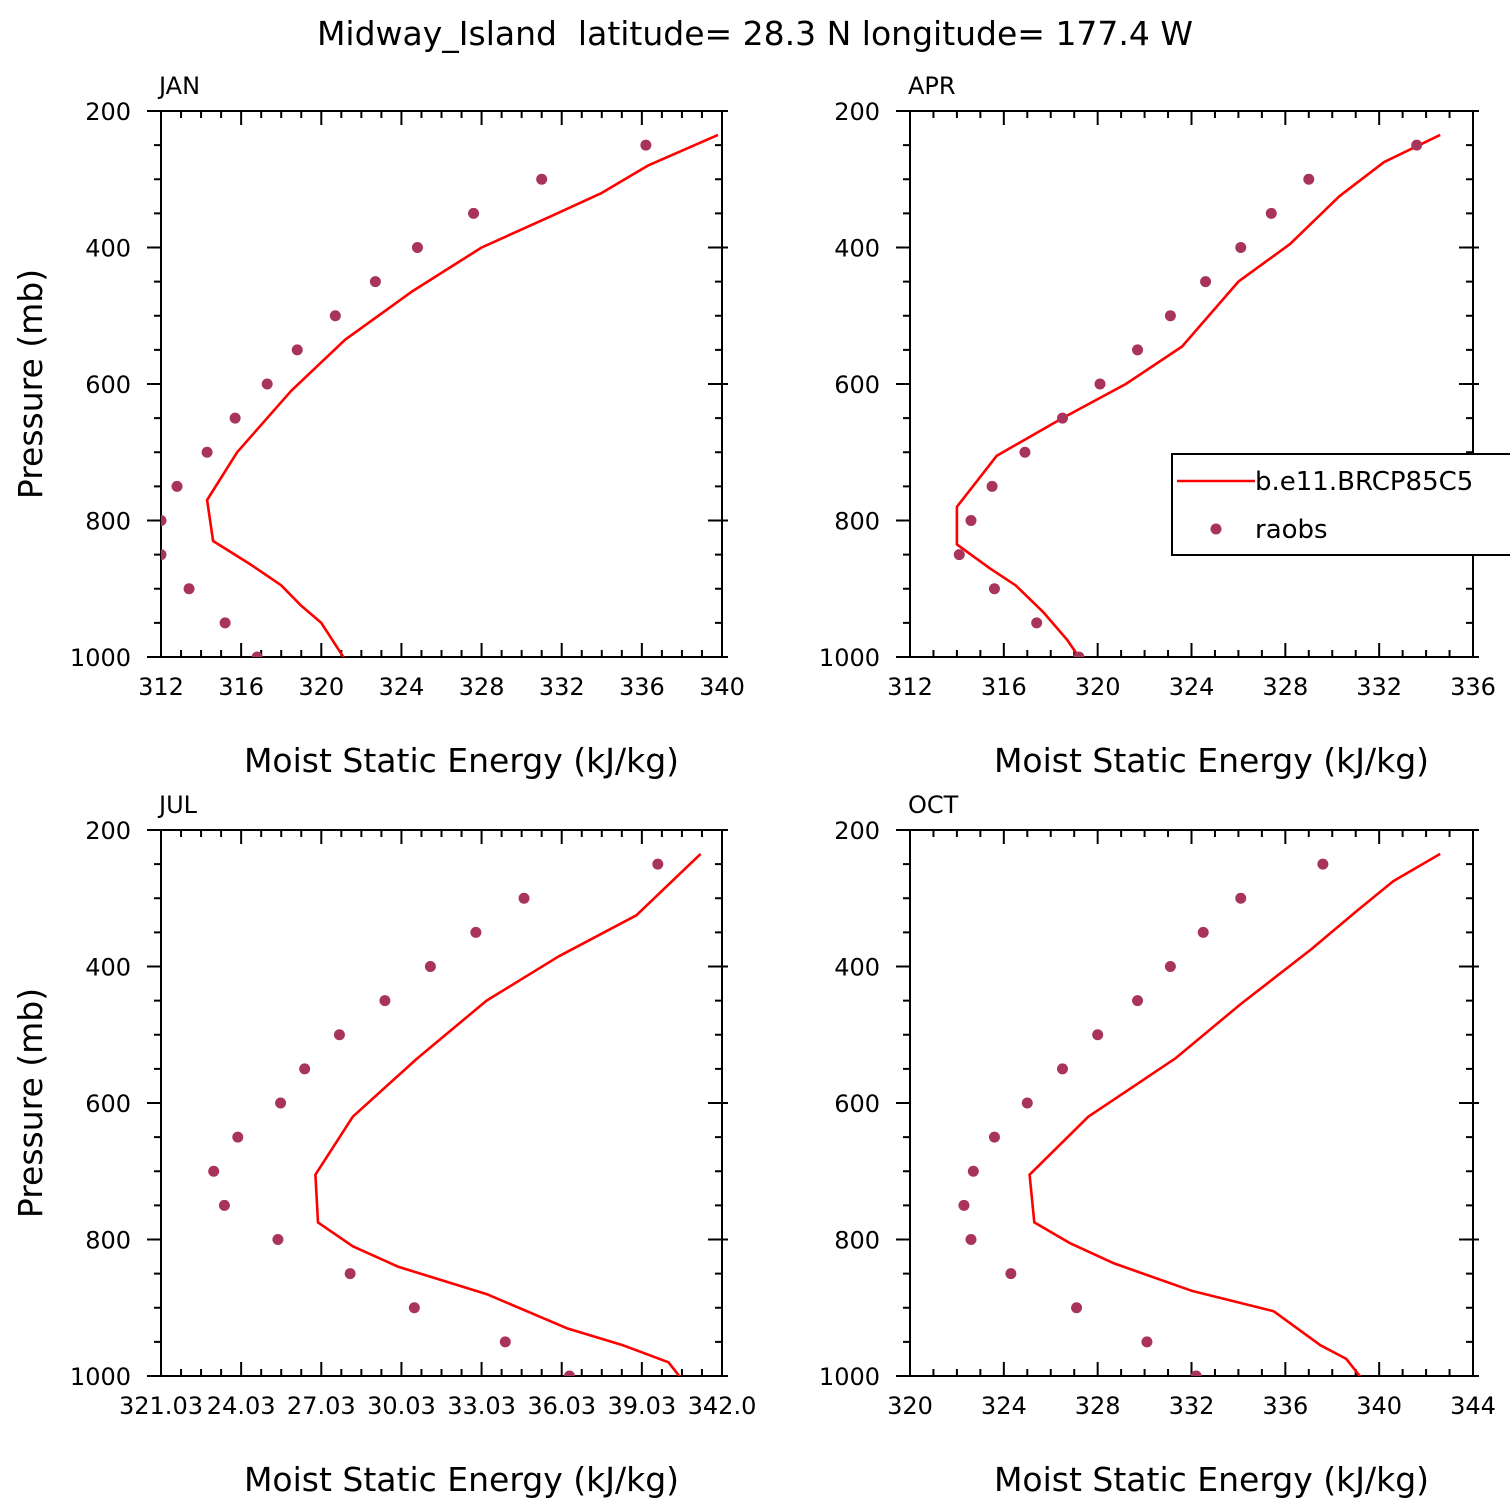 Image resolution: width=1510 pixels, height=1510 pixels. I want to click on x-tick-label: 36.03, so click(561, 1406).